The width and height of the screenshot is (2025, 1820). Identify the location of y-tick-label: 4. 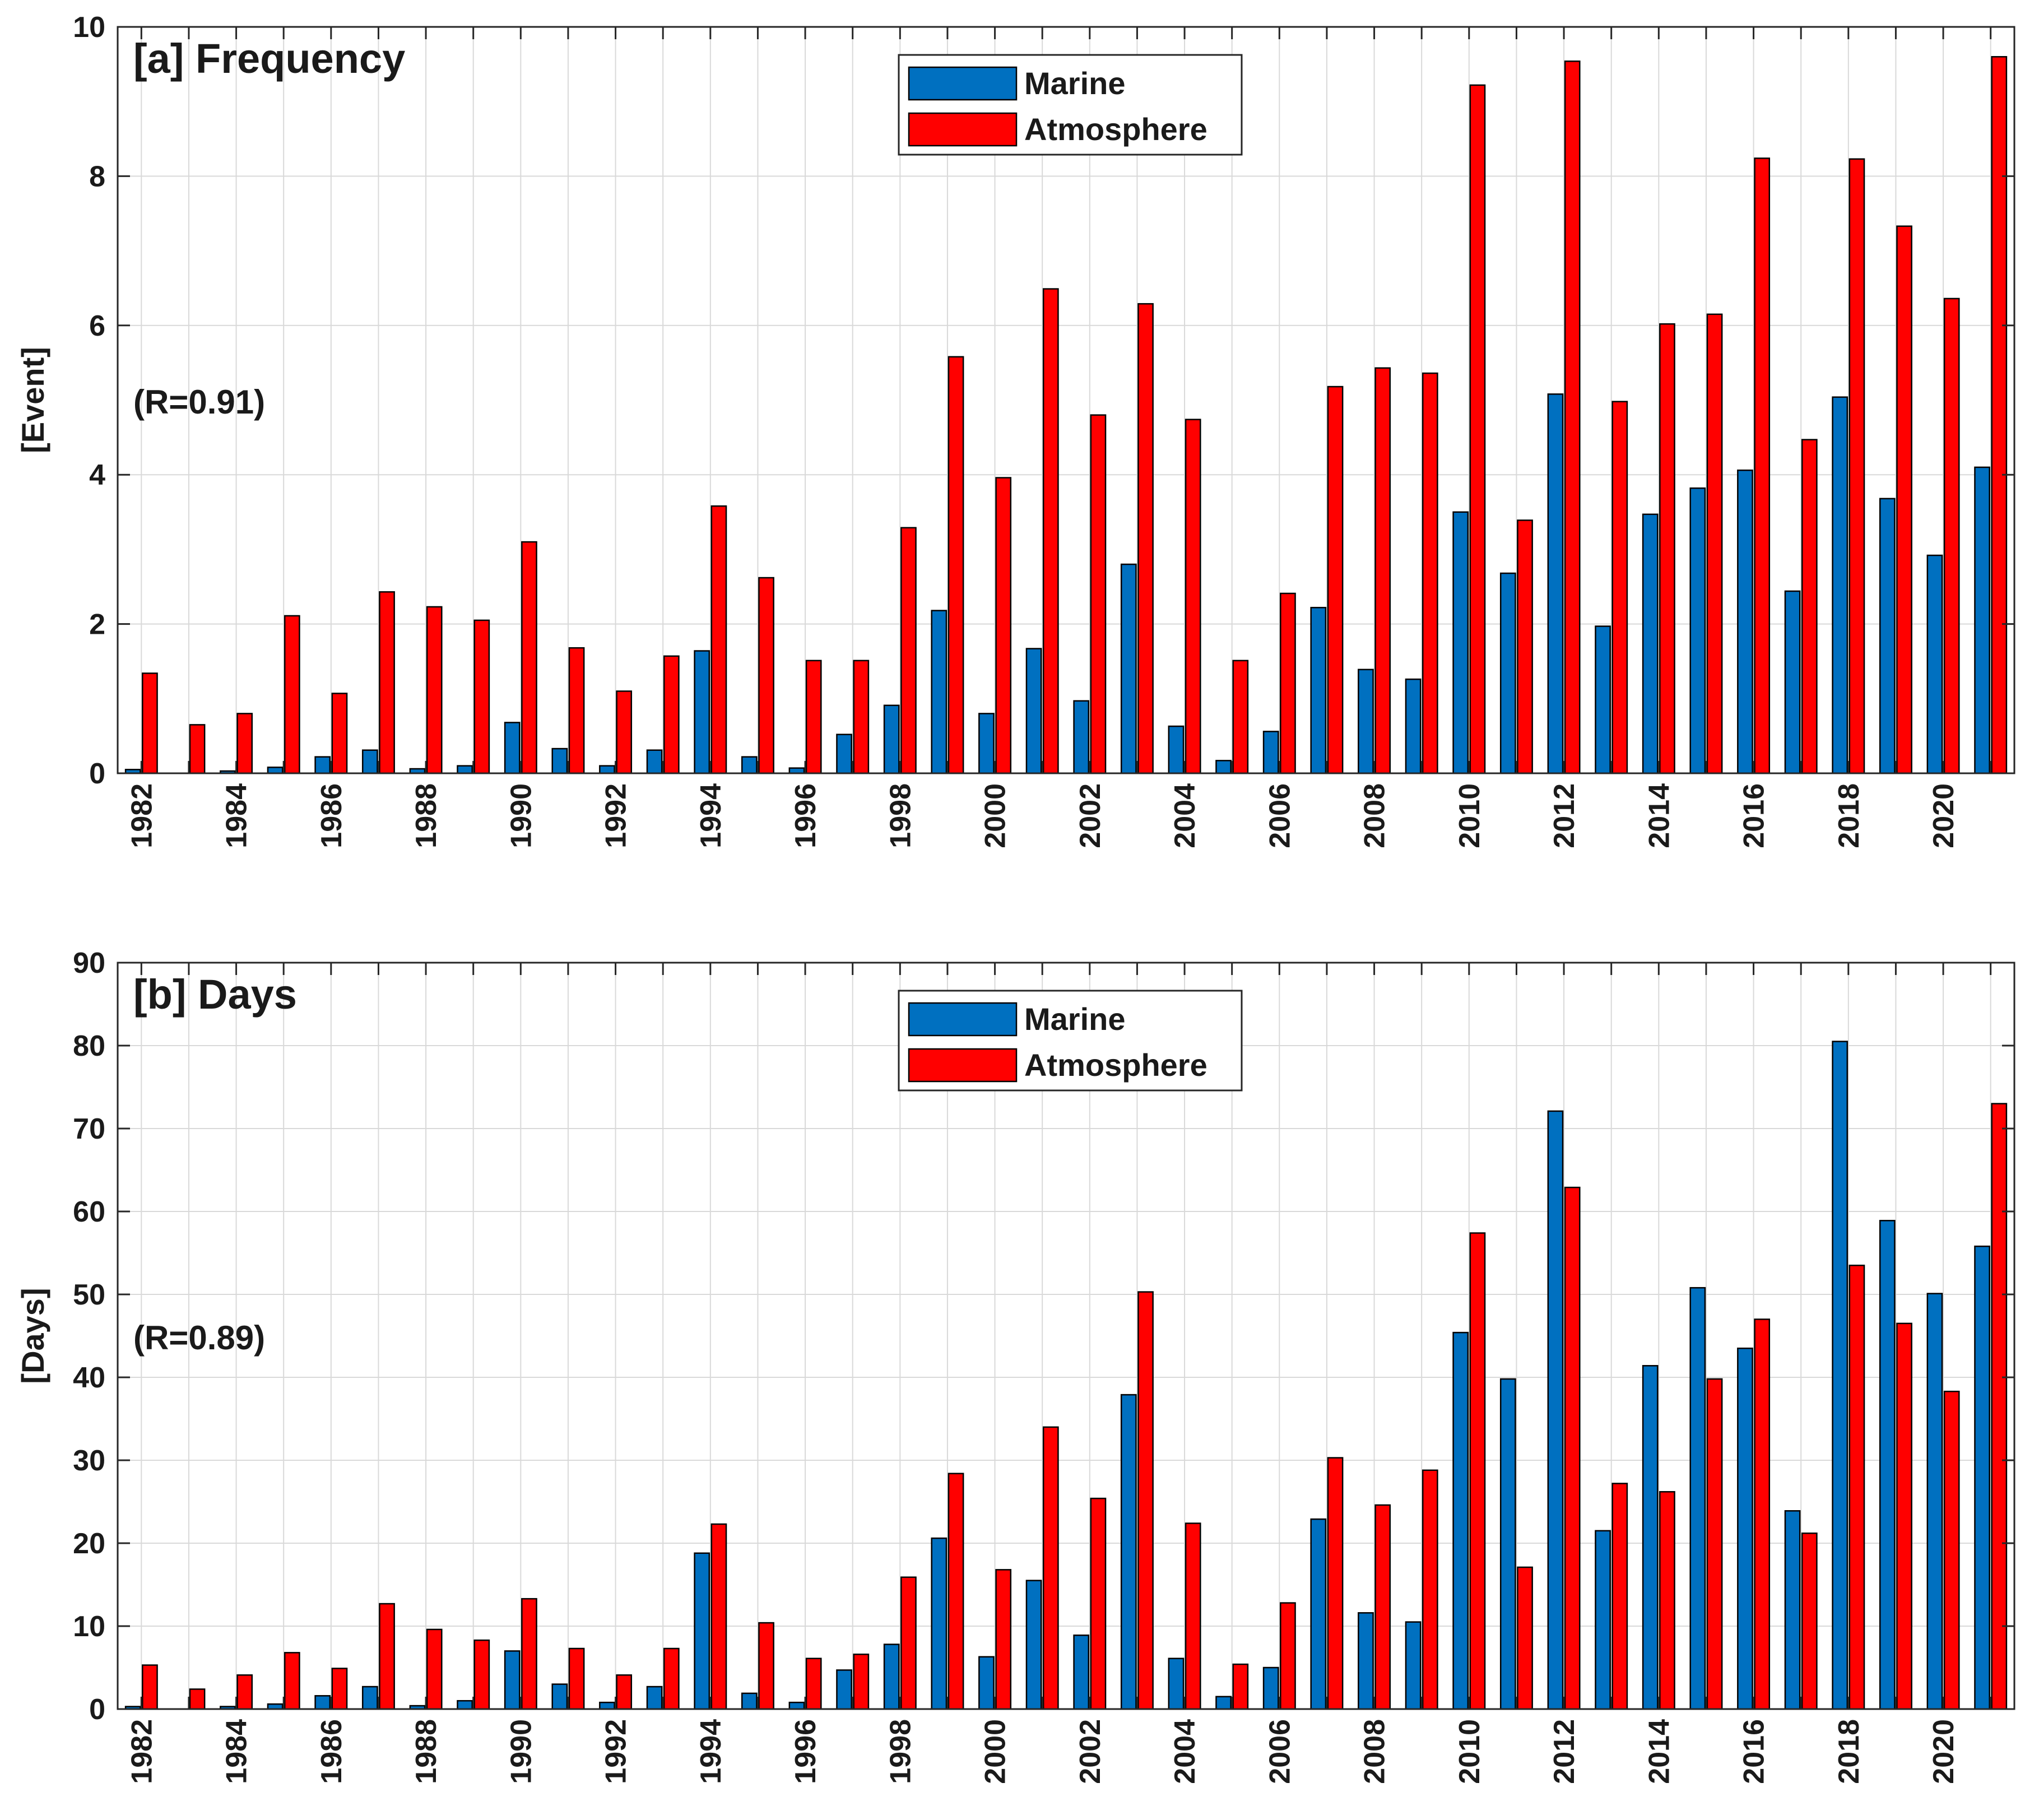
(97, 475).